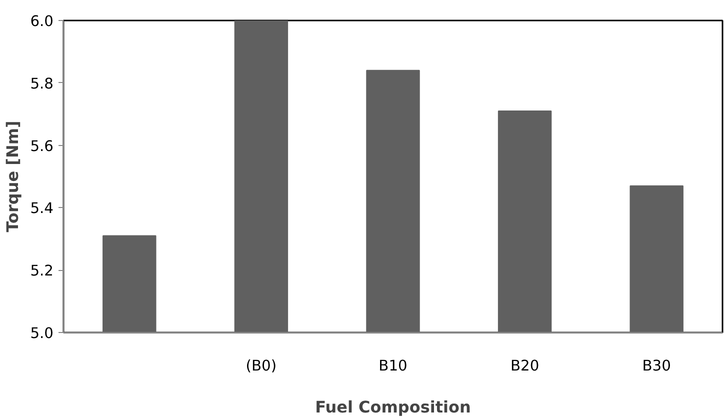  Describe the element at coordinates (393, 366) in the screenshot. I see `x-tick-label: B10` at that location.